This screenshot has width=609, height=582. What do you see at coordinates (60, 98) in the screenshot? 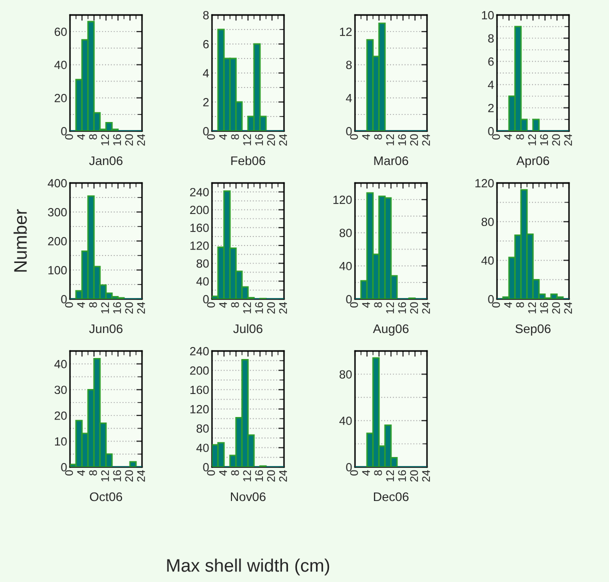
I see `y-tick-label: 20` at bounding box center [60, 98].